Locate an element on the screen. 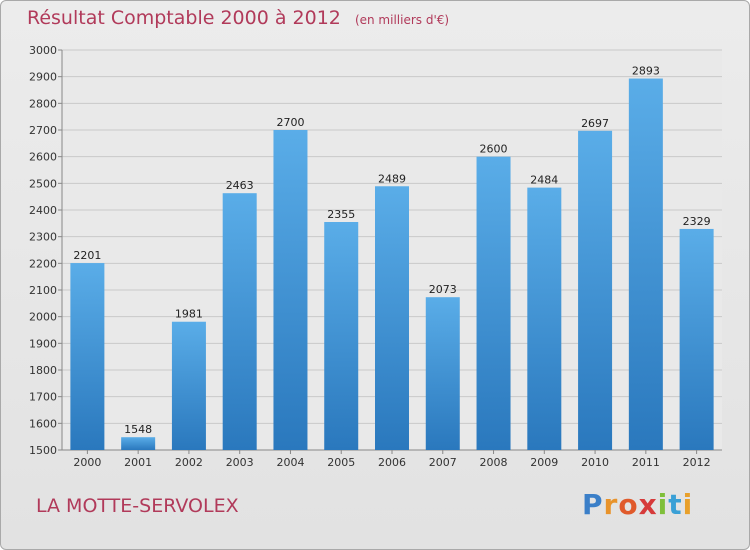  brand-letter: t is located at coordinates (675, 504).